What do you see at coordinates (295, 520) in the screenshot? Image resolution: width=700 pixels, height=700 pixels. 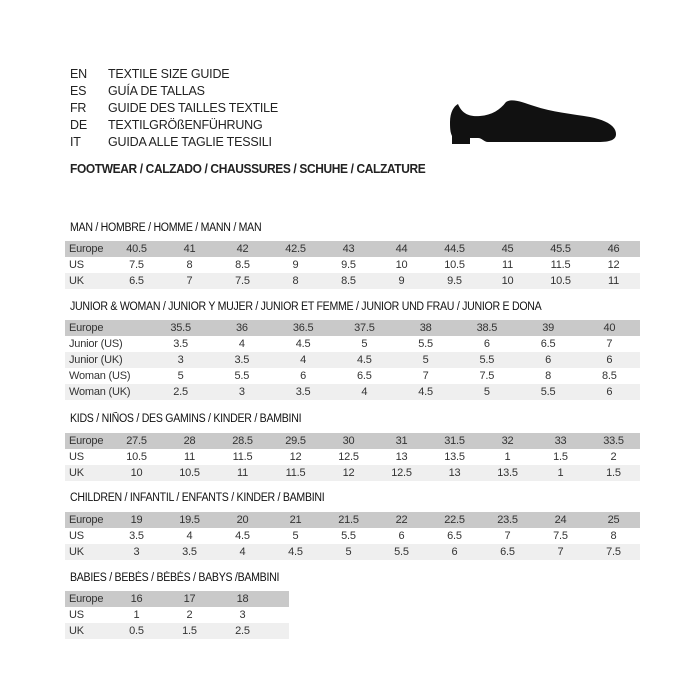 I see `size-cell: 21` at bounding box center [295, 520].